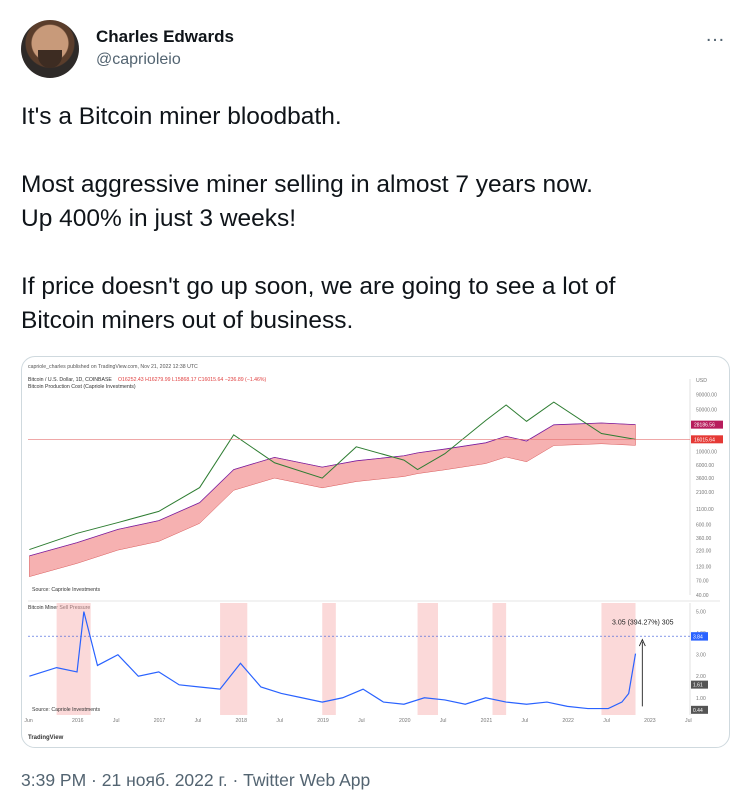  I want to click on price-label: 16015.64, so click(704, 440).